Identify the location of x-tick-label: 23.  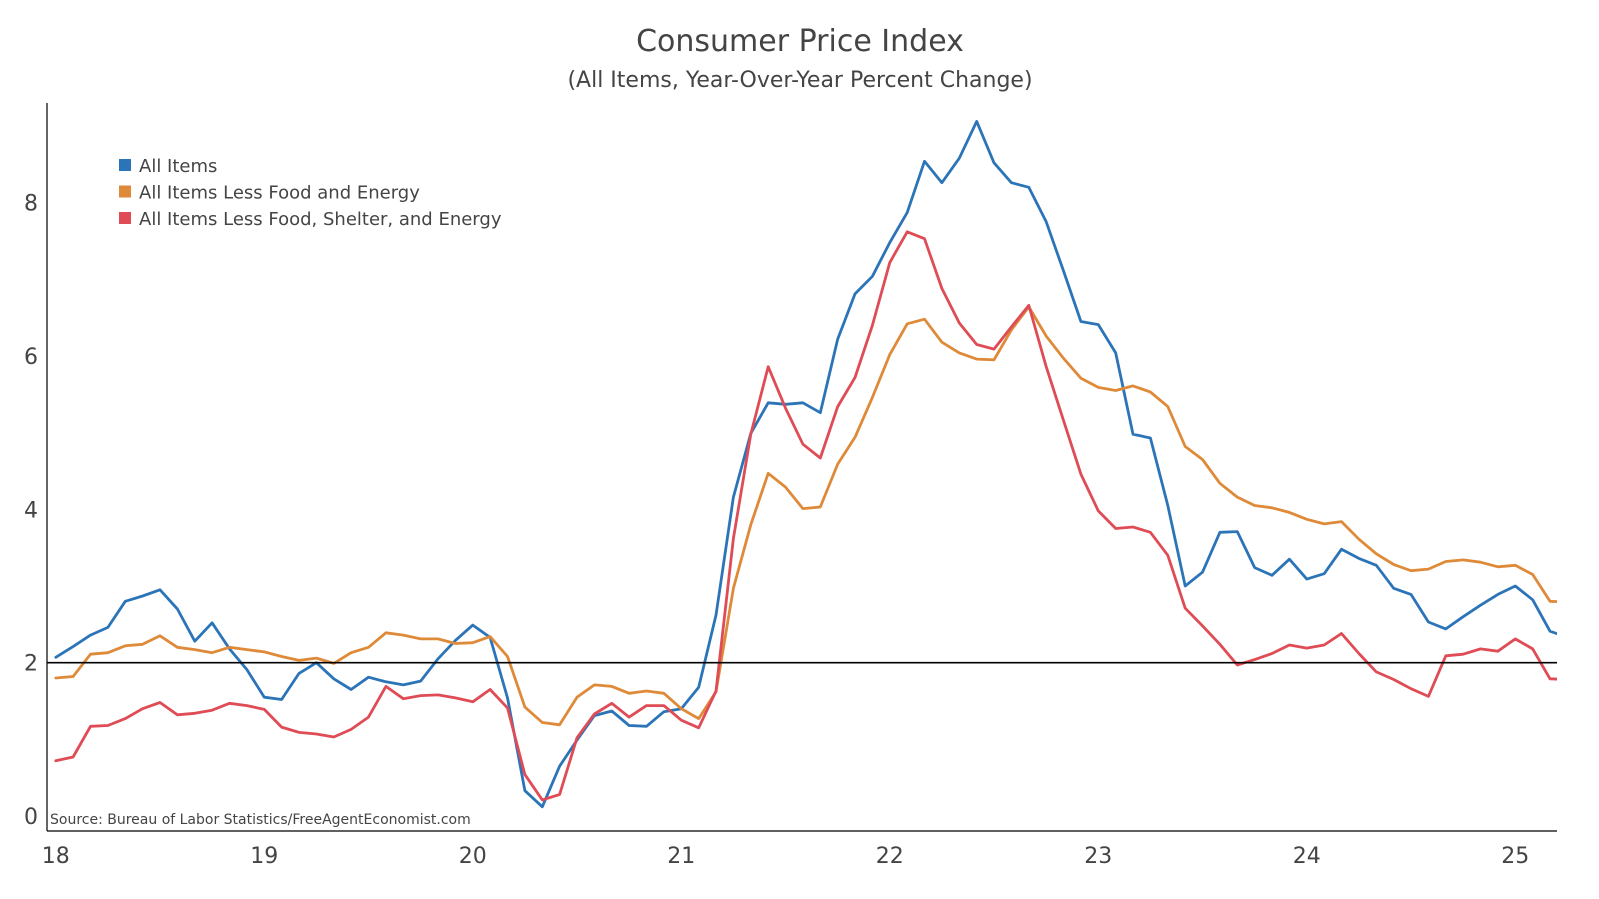
(1098, 856).